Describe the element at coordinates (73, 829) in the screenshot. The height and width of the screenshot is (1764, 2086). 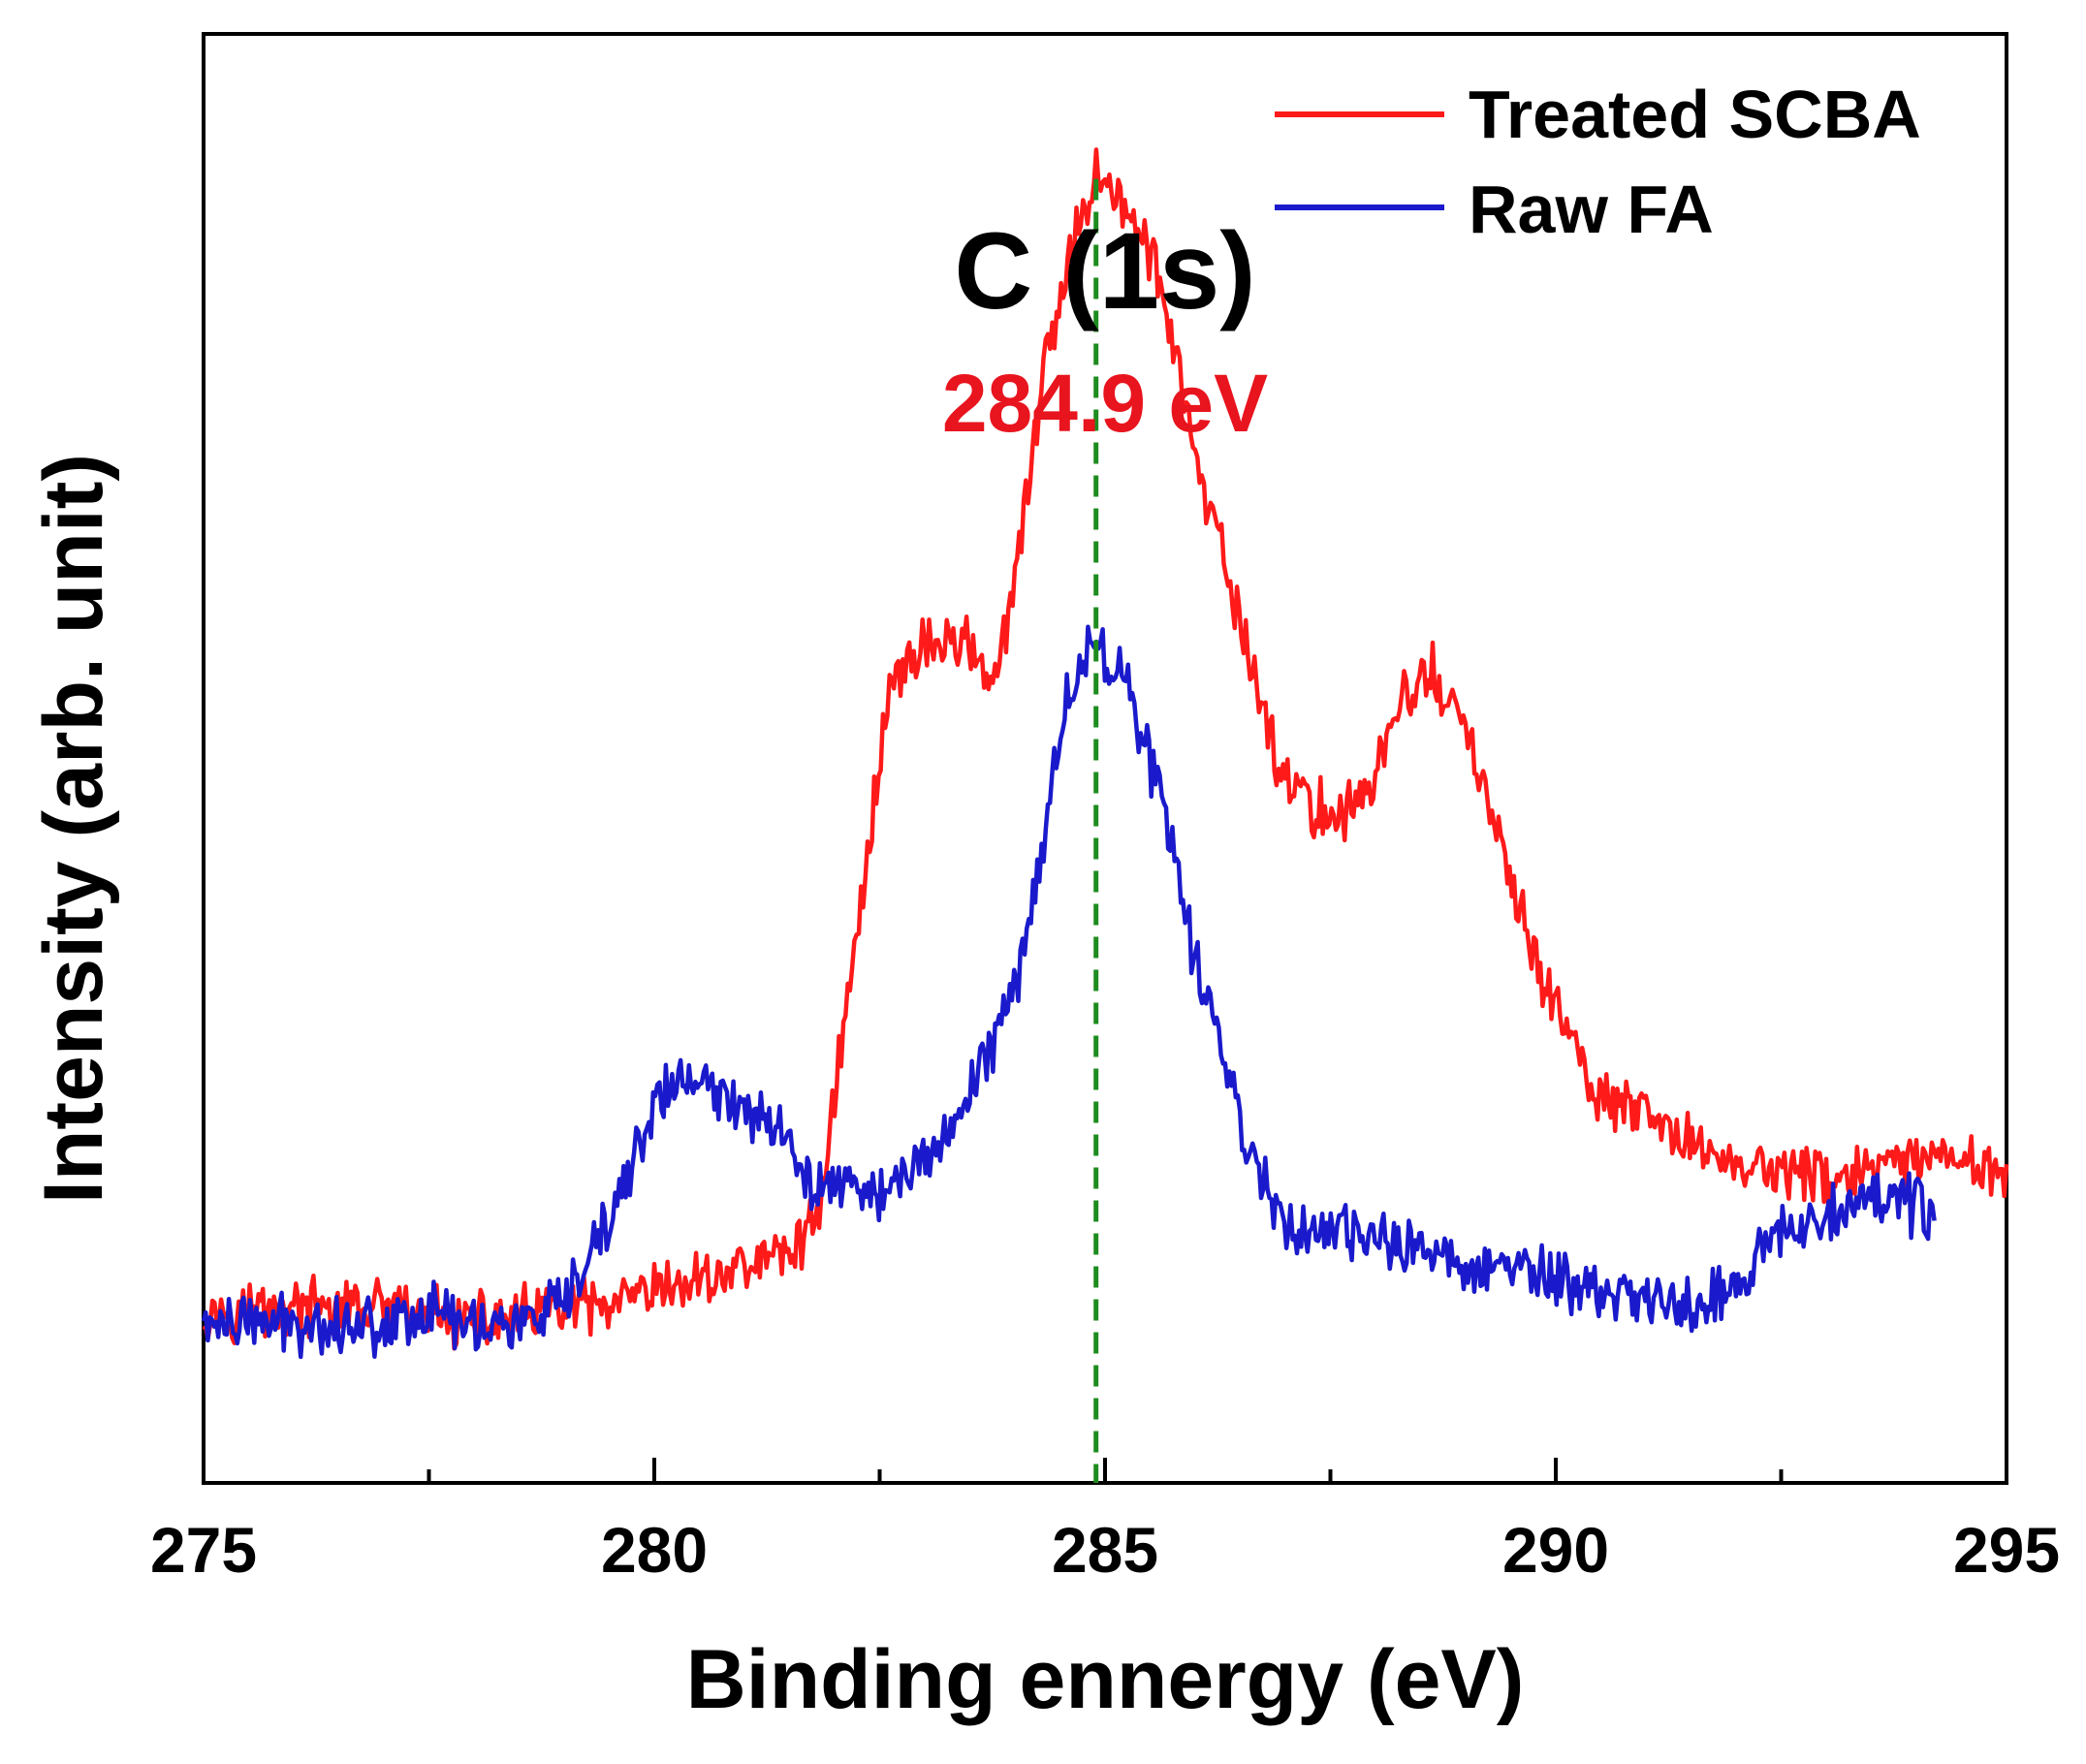
I see `y-axis-title: Intensity (arb. unit)` at that location.